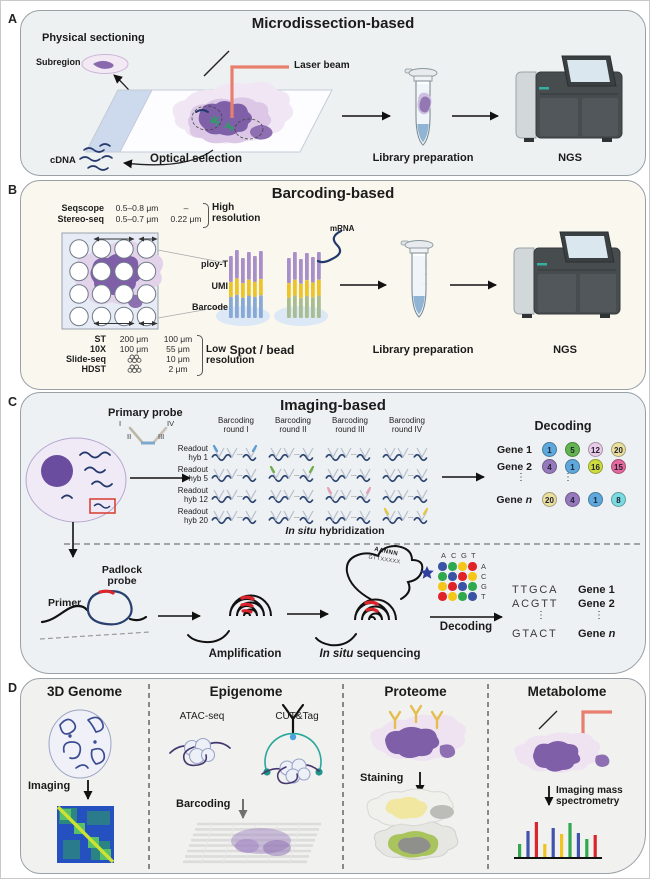  I want to click on round-header: Barcoding round II, so click(293, 425).